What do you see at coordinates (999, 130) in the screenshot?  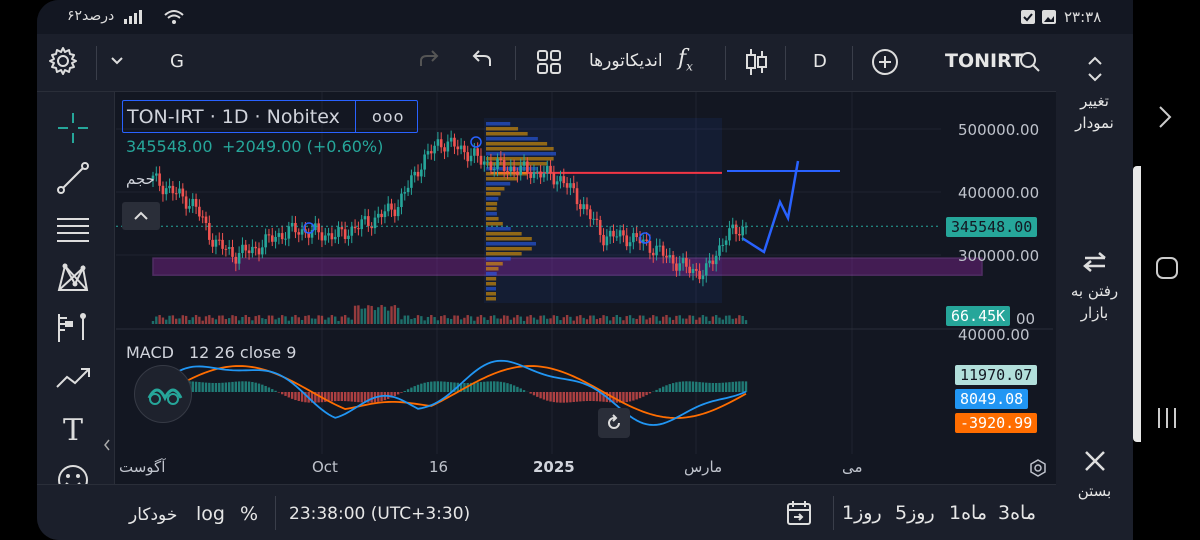 I see `price-tick-500k: 500000.00` at bounding box center [999, 130].